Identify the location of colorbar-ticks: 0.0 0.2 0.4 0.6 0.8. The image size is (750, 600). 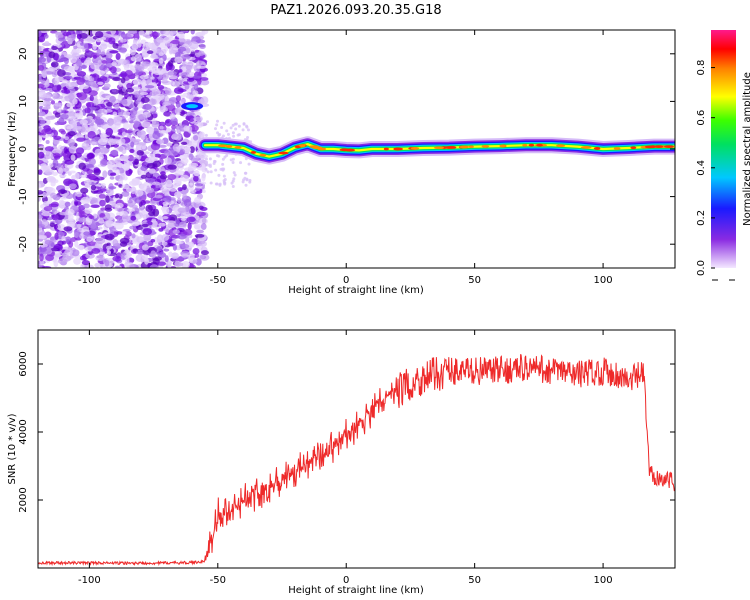
(715, 170).